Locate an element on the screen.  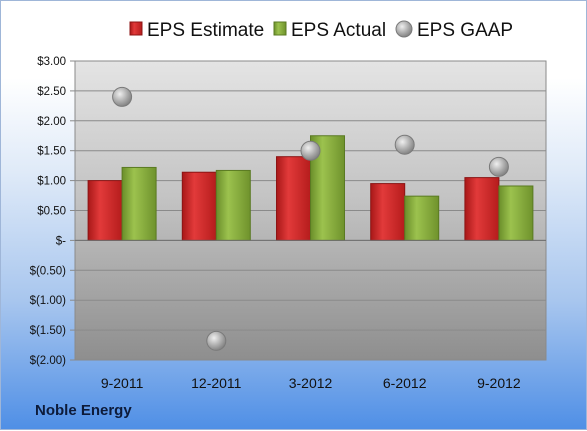
y-tick-label: $(1.00) is located at coordinates (48, 301).